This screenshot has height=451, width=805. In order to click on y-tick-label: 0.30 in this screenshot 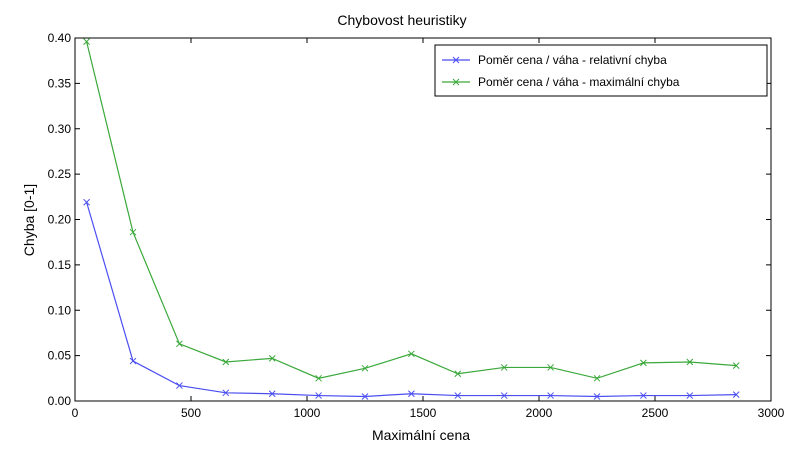, I will do `click(60, 129)`.